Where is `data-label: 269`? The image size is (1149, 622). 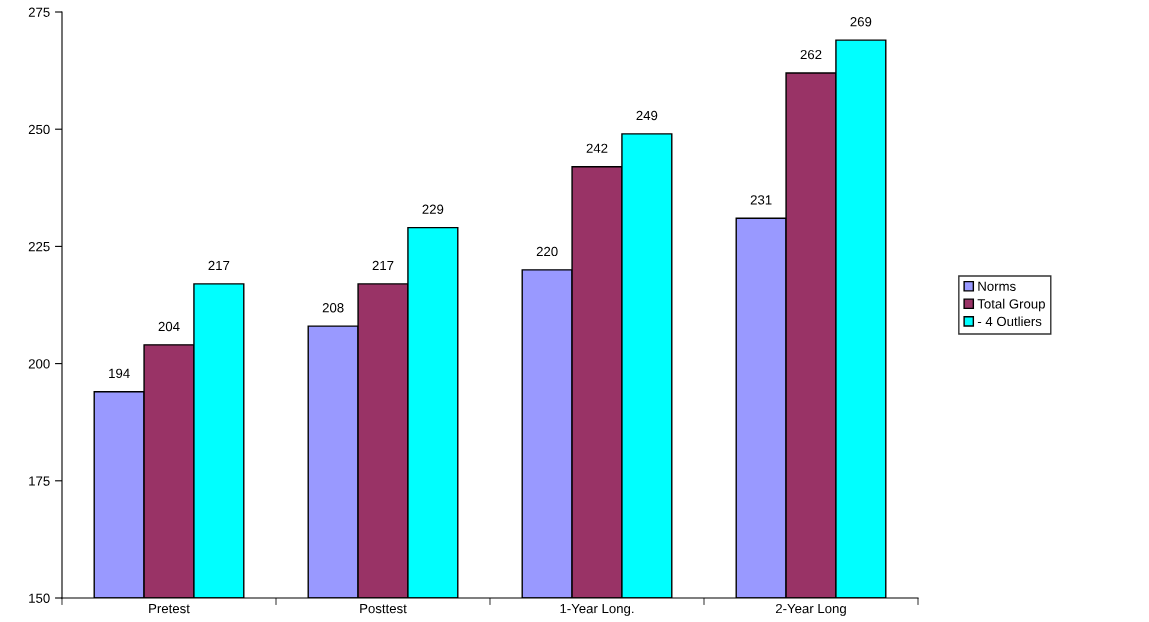 data-label: 269 is located at coordinates (861, 22).